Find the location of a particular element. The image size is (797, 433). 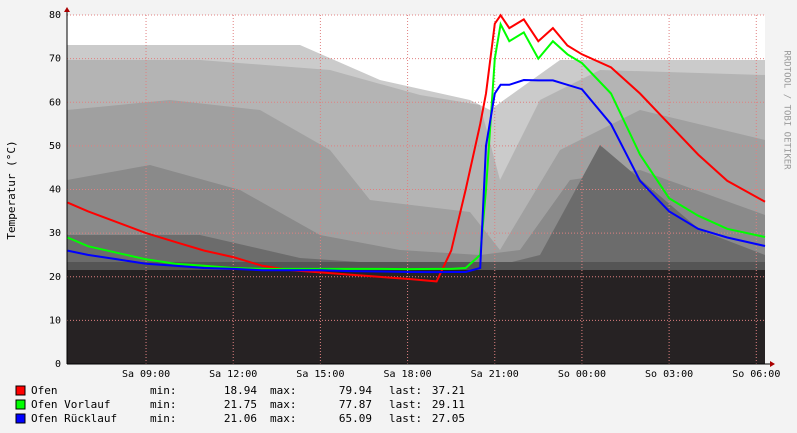

y-tick-label: 80 is located at coordinates (55, 15).